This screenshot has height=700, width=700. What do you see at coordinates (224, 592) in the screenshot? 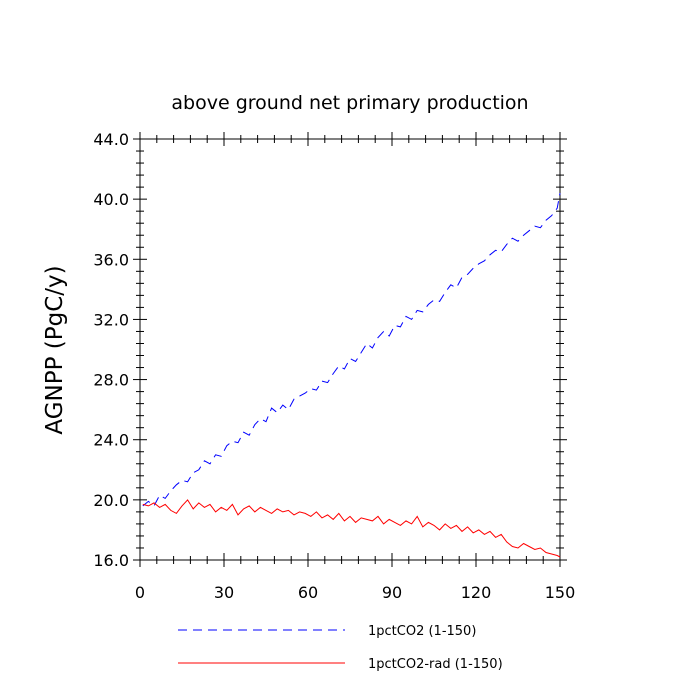
I see `x-tick-label: 30` at bounding box center [224, 592].